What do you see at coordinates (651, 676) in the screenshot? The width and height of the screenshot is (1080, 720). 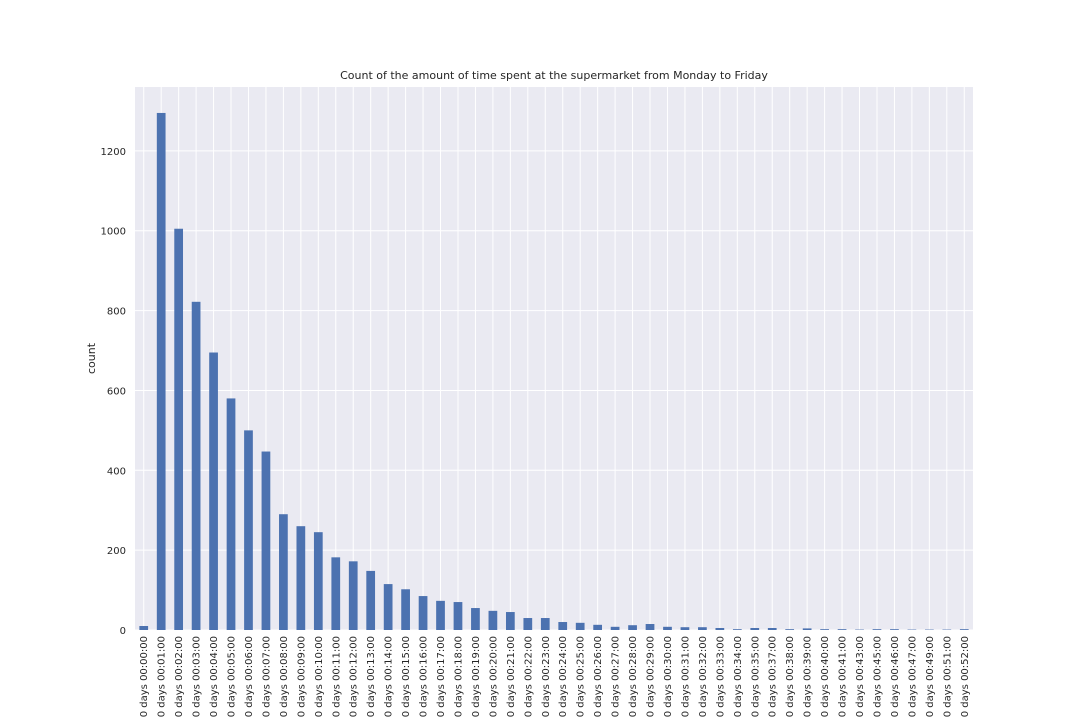 I see `x-tick-label: 0 days 00:29:00` at bounding box center [651, 676].